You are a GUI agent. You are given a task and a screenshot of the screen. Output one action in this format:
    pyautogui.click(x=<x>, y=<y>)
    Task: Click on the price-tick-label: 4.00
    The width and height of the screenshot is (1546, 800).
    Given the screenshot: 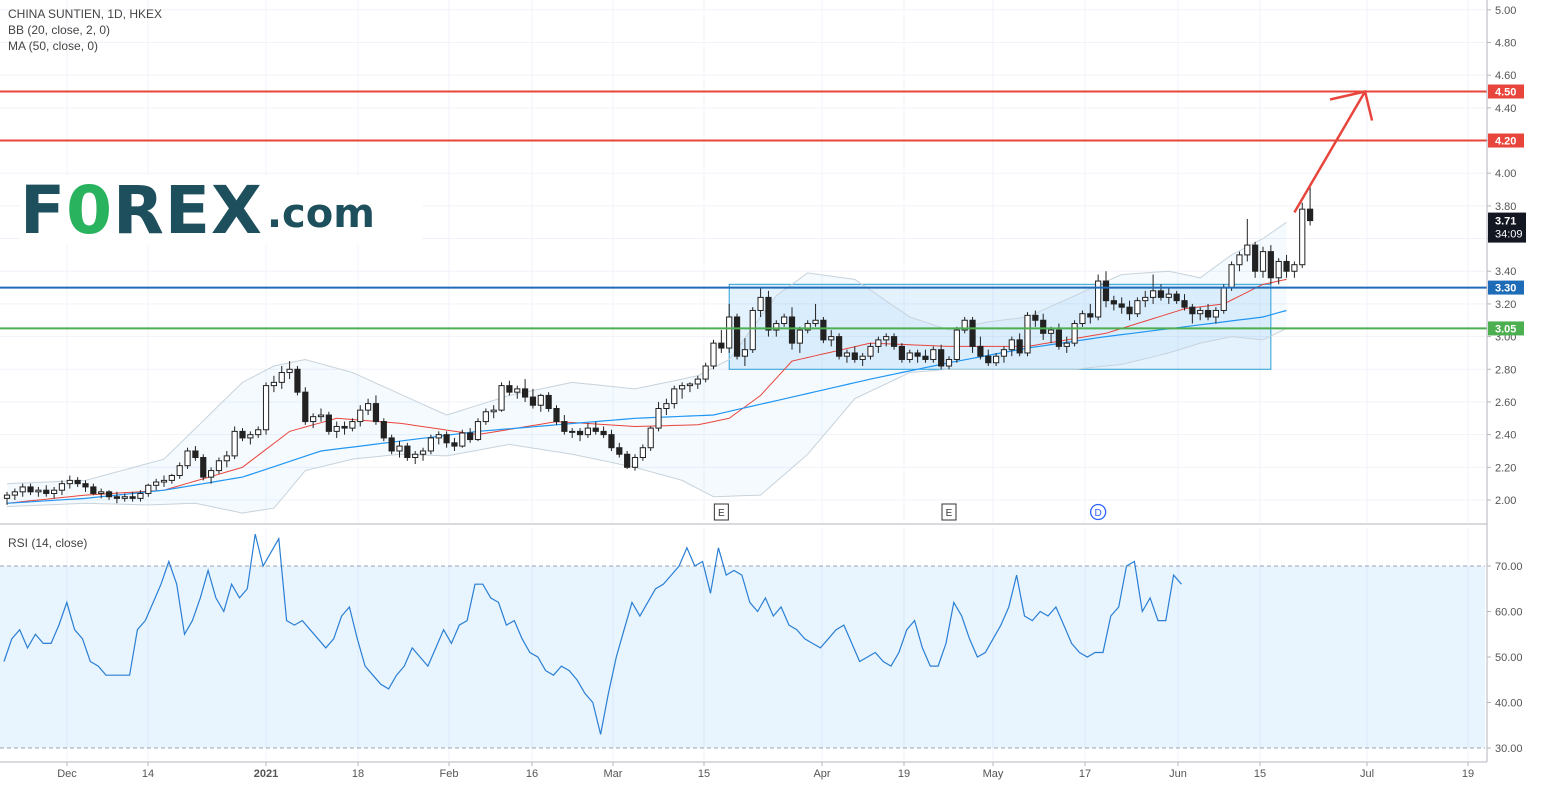 What is the action you would take?
    pyautogui.click(x=1505, y=174)
    